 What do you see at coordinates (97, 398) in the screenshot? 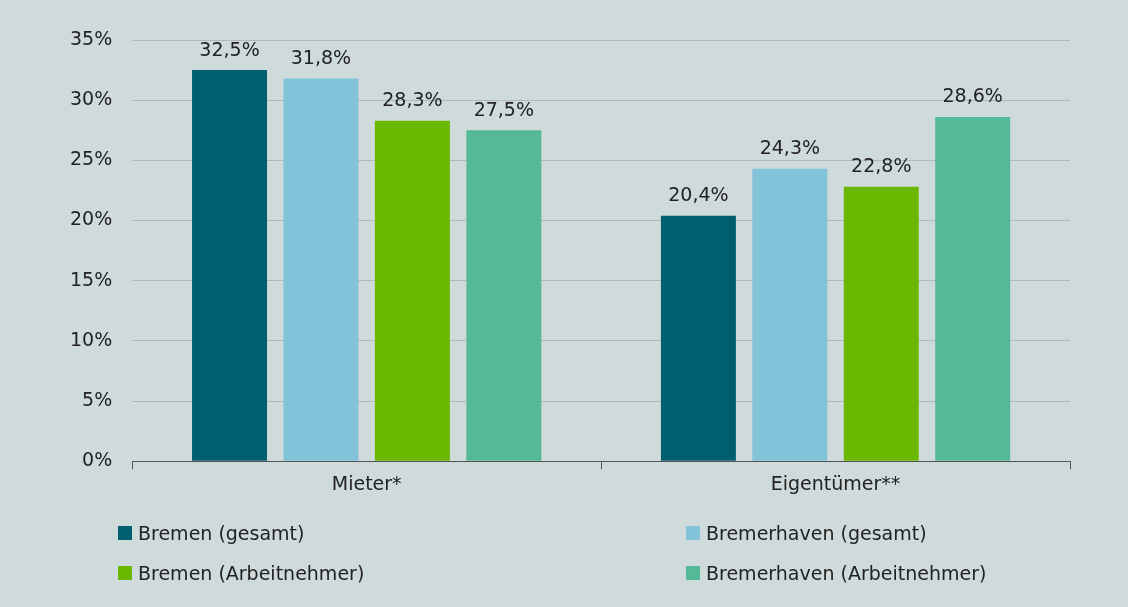
I see `y-tick-label: 5%` at bounding box center [97, 398].